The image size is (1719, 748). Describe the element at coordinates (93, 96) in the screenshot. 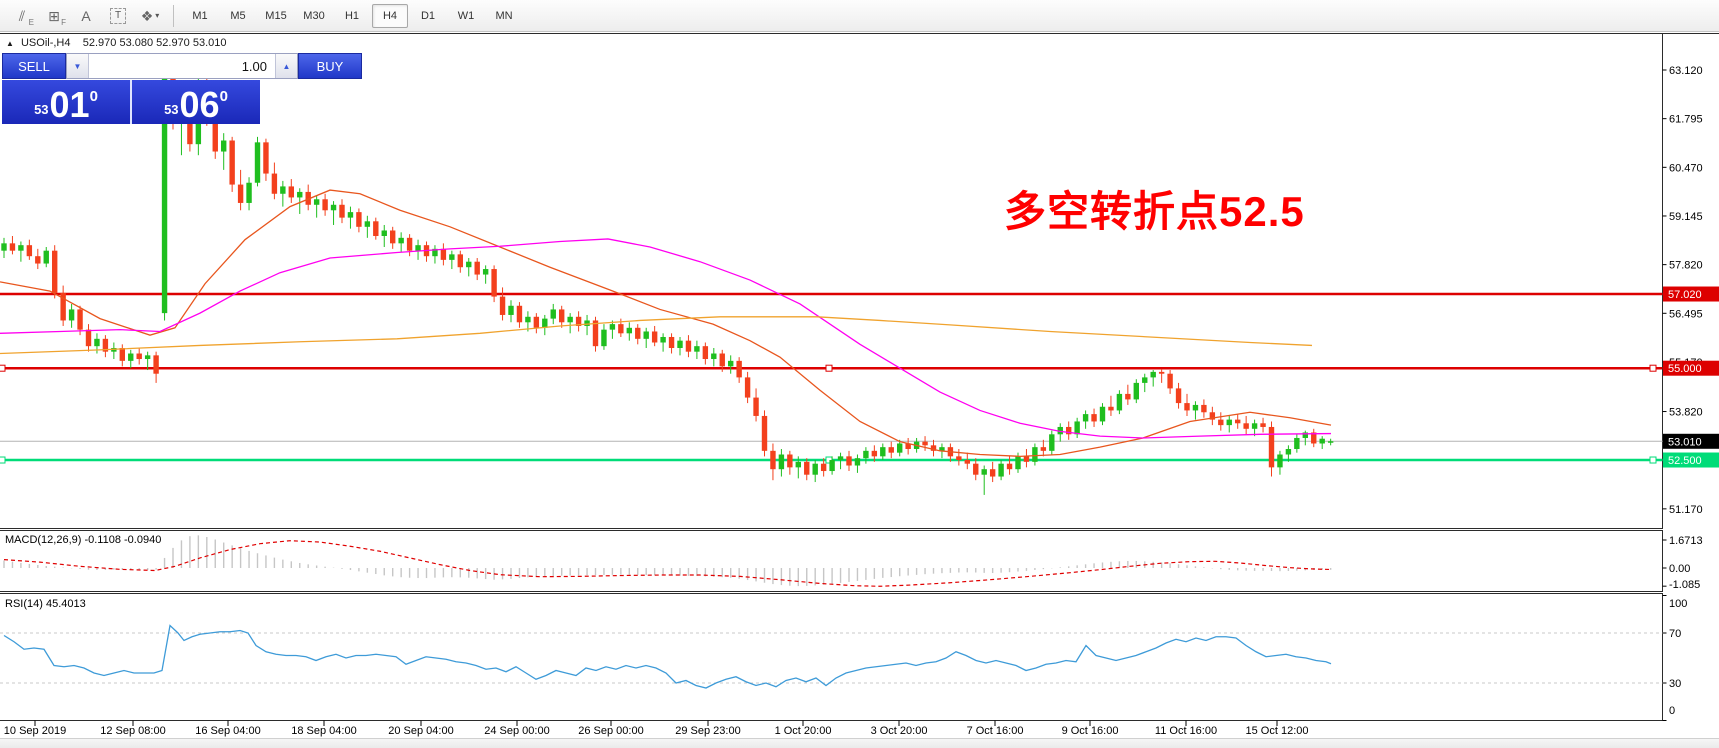

I see `sell-price-sup-digit: 0` at that location.